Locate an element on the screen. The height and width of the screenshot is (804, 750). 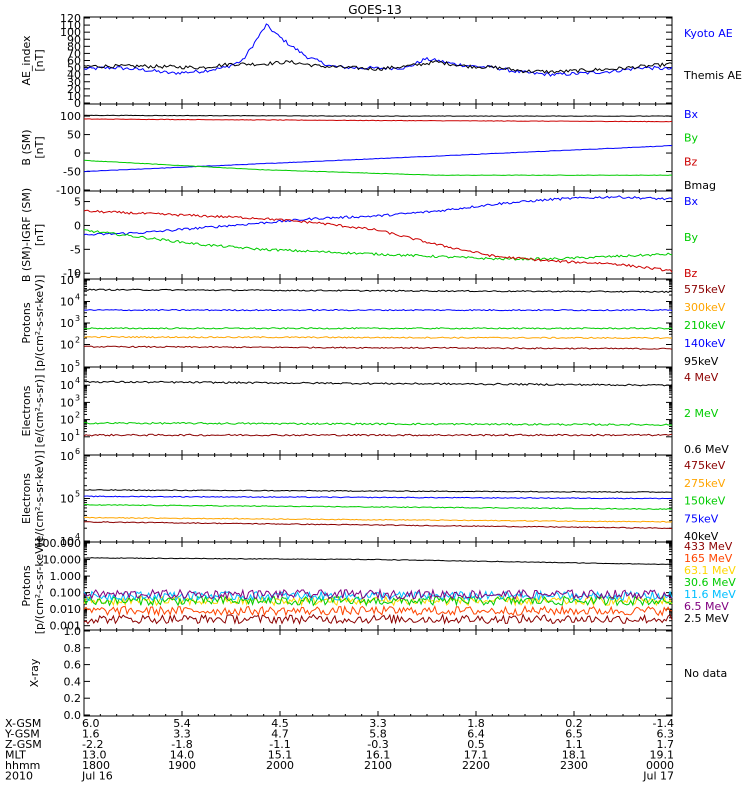
y-tick-label: 70 is located at coordinates (74, 53).